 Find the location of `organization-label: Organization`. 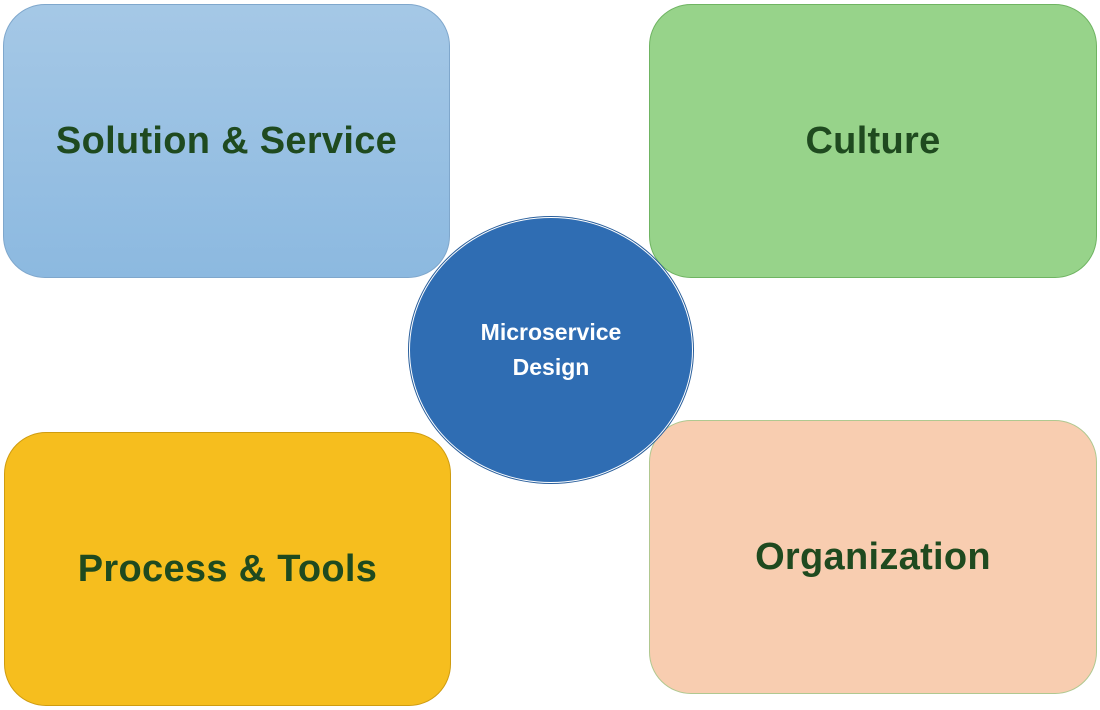

organization-label: Organization is located at coordinates (873, 556).